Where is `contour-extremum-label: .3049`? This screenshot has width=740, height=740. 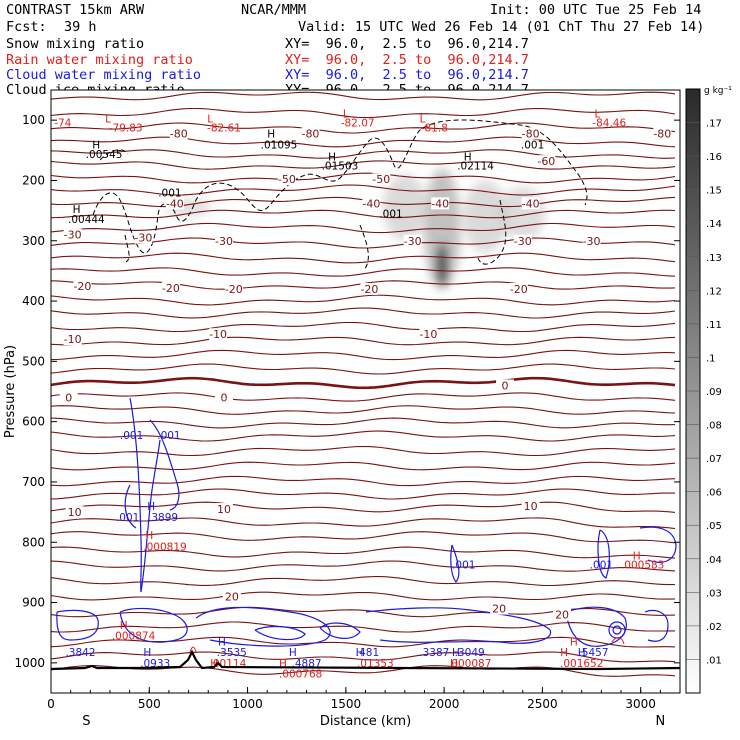
contour-extremum-label: .3049 is located at coordinates (470, 653).